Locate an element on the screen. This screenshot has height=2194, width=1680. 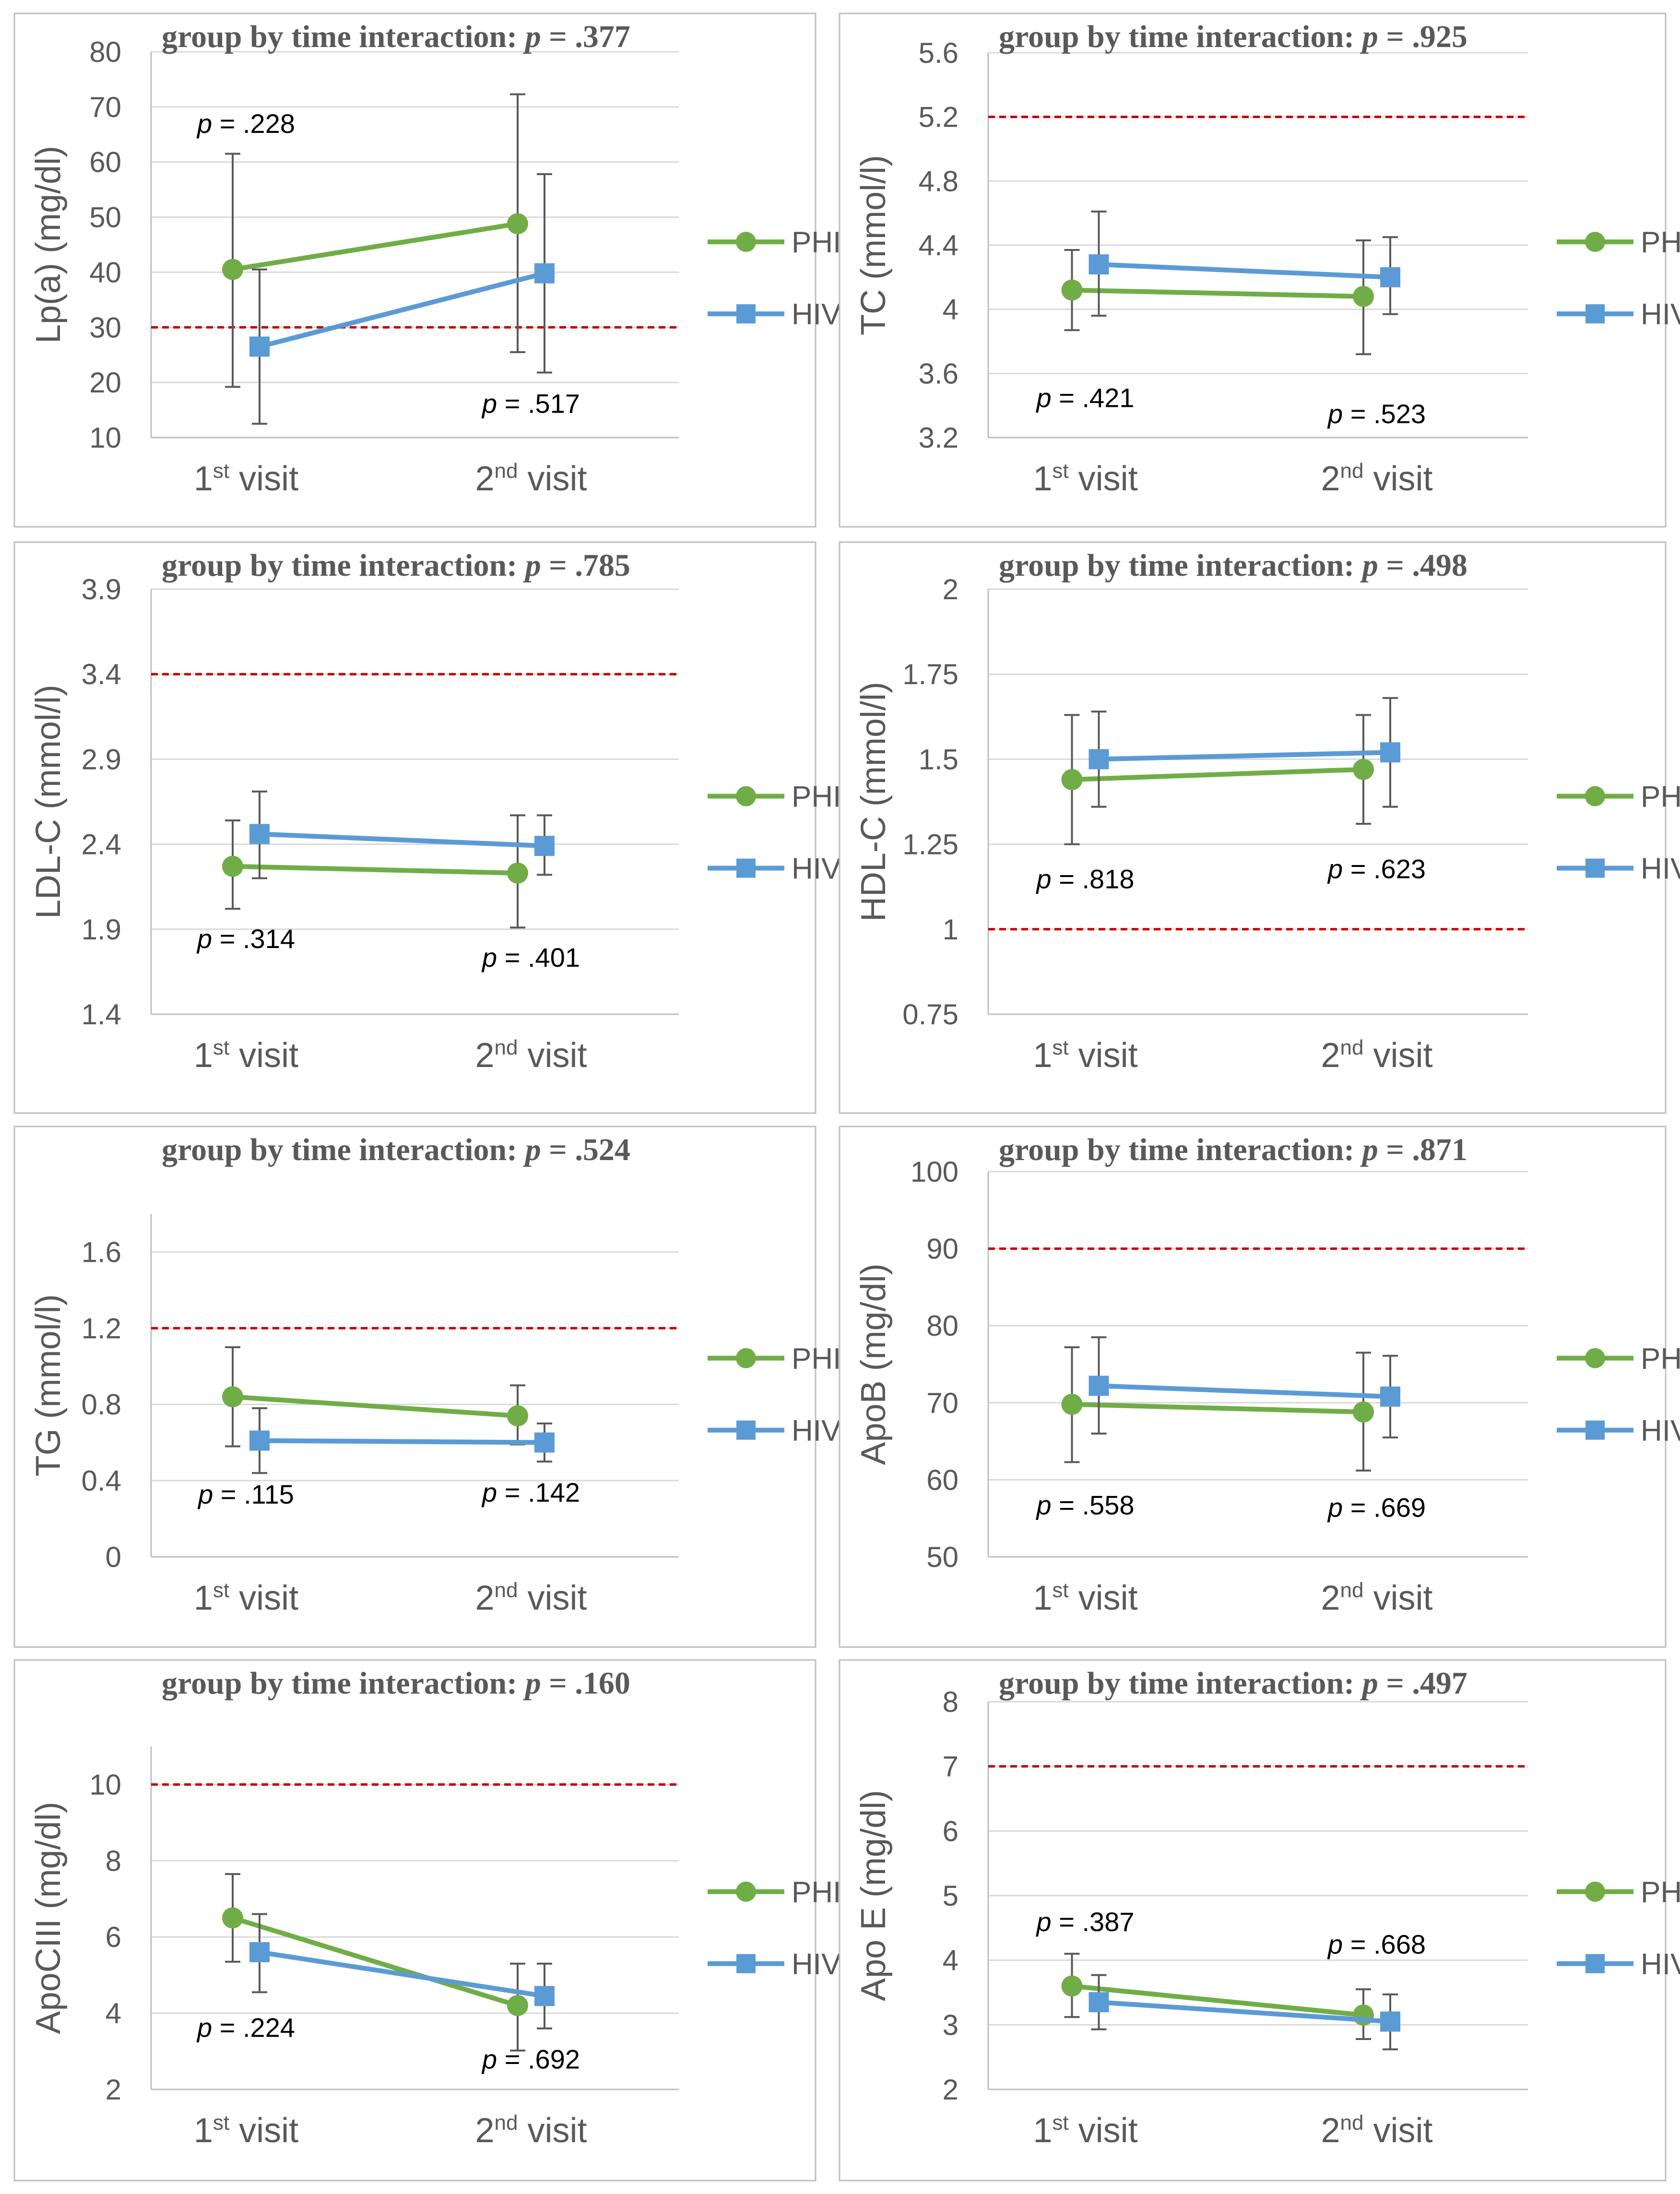
p-value-label: p = .668 is located at coordinates (1377, 1944).